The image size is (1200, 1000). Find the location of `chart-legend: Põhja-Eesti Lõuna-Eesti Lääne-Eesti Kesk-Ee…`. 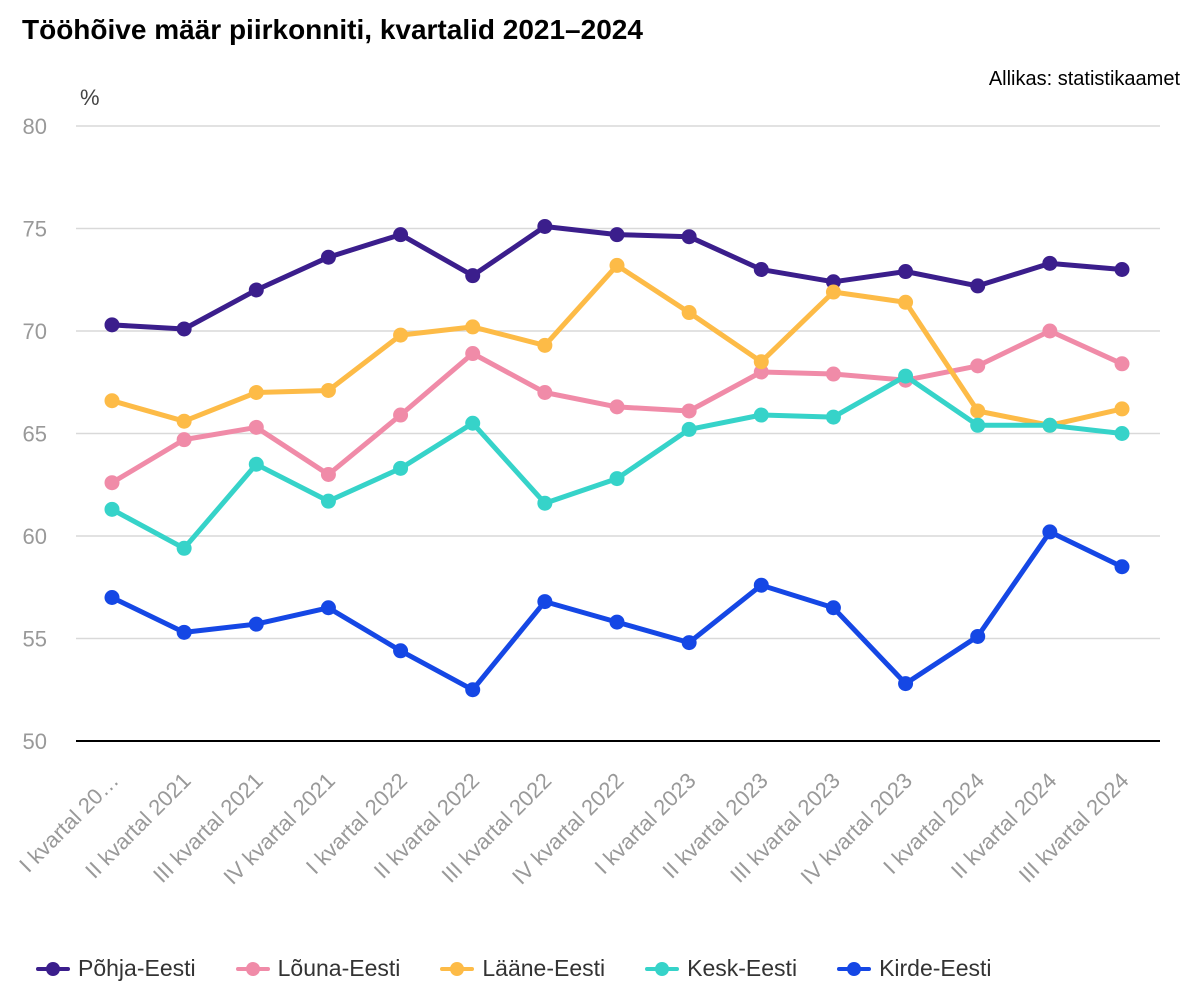

chart-legend: Põhja-Eesti Lõuna-Eesti Lääne-Eesti Kesk-Ee… is located at coordinates (534, 968).